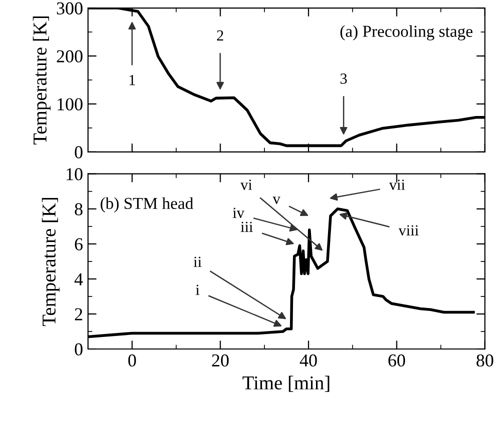 This screenshot has height=422, width=503. What do you see at coordinates (69, 8) in the screenshot?
I see `y-tick-label: 300` at bounding box center [69, 8].